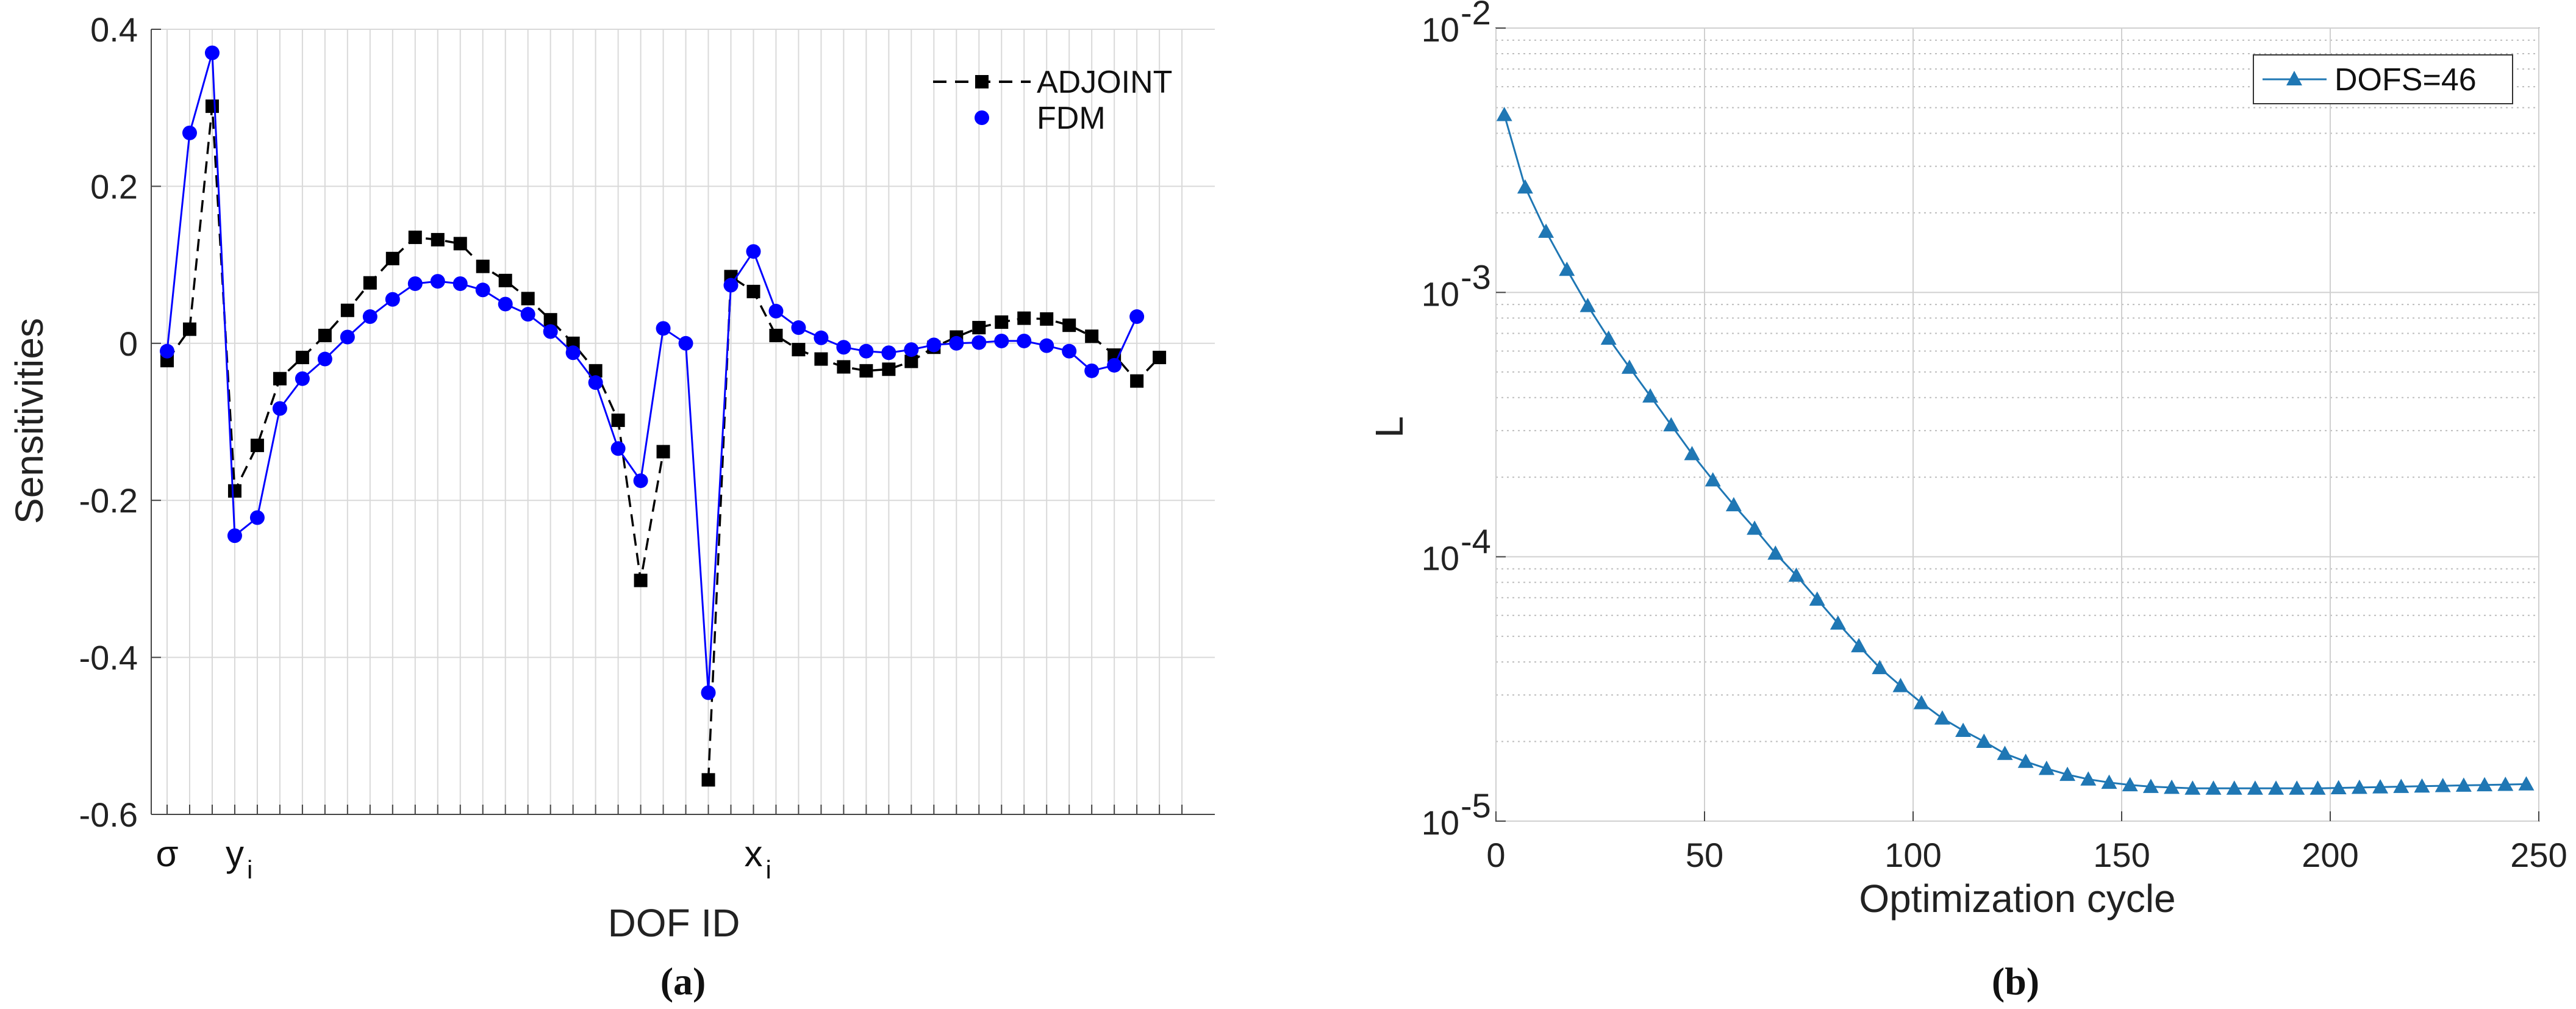 The height and width of the screenshot is (1009, 2576). I want to click on plot-a-y-tick-label: -0.4, so click(108, 658).